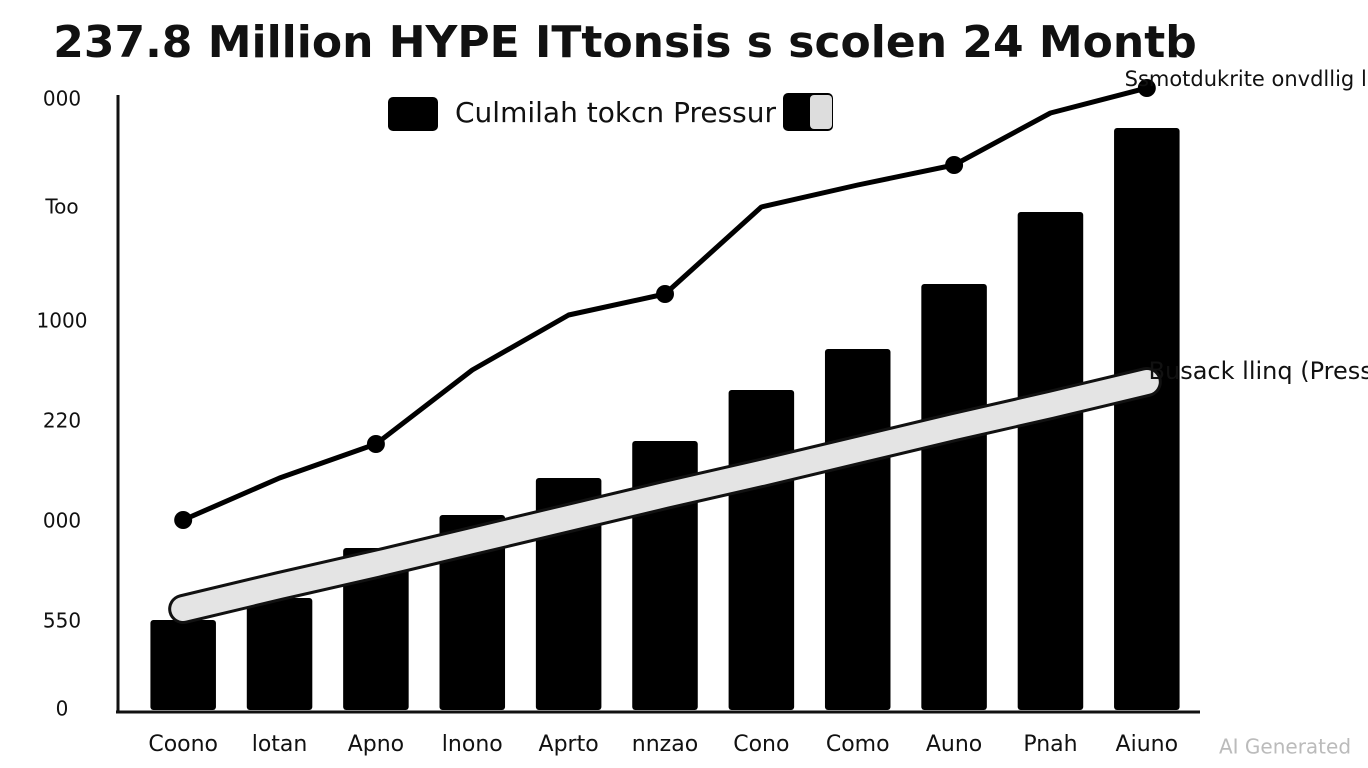 The image size is (1368, 768). What do you see at coordinates (1050, 744) in the screenshot?
I see `x-tick-label: Pnah` at bounding box center [1050, 744].